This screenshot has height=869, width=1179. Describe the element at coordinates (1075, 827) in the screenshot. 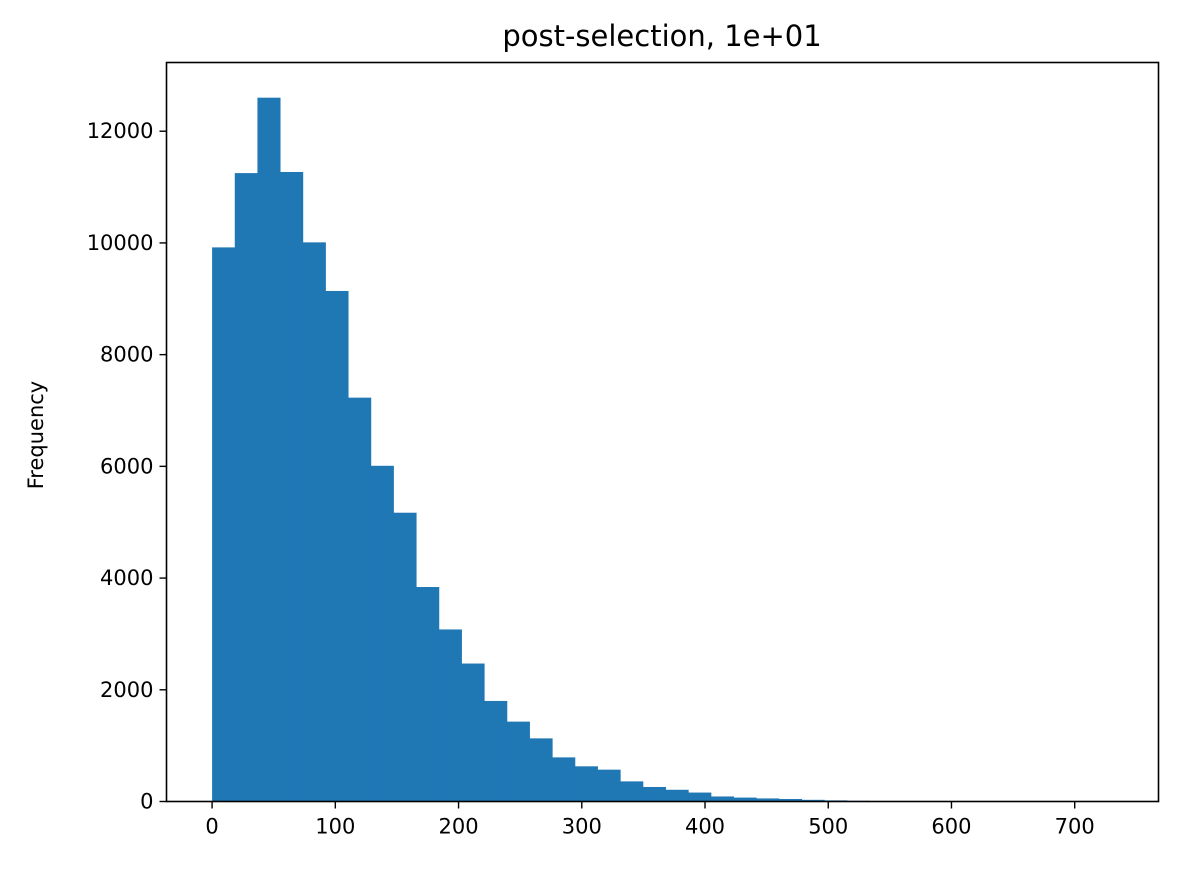

I see `x-tick-label: 700` at that location.